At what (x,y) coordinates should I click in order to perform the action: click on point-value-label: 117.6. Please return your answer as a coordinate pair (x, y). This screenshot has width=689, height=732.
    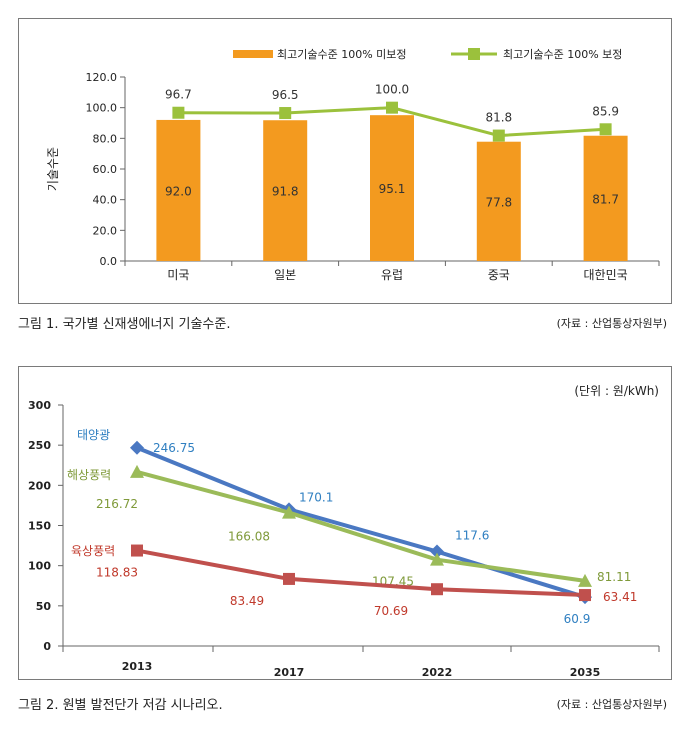
    Looking at the image, I should click on (472, 536).